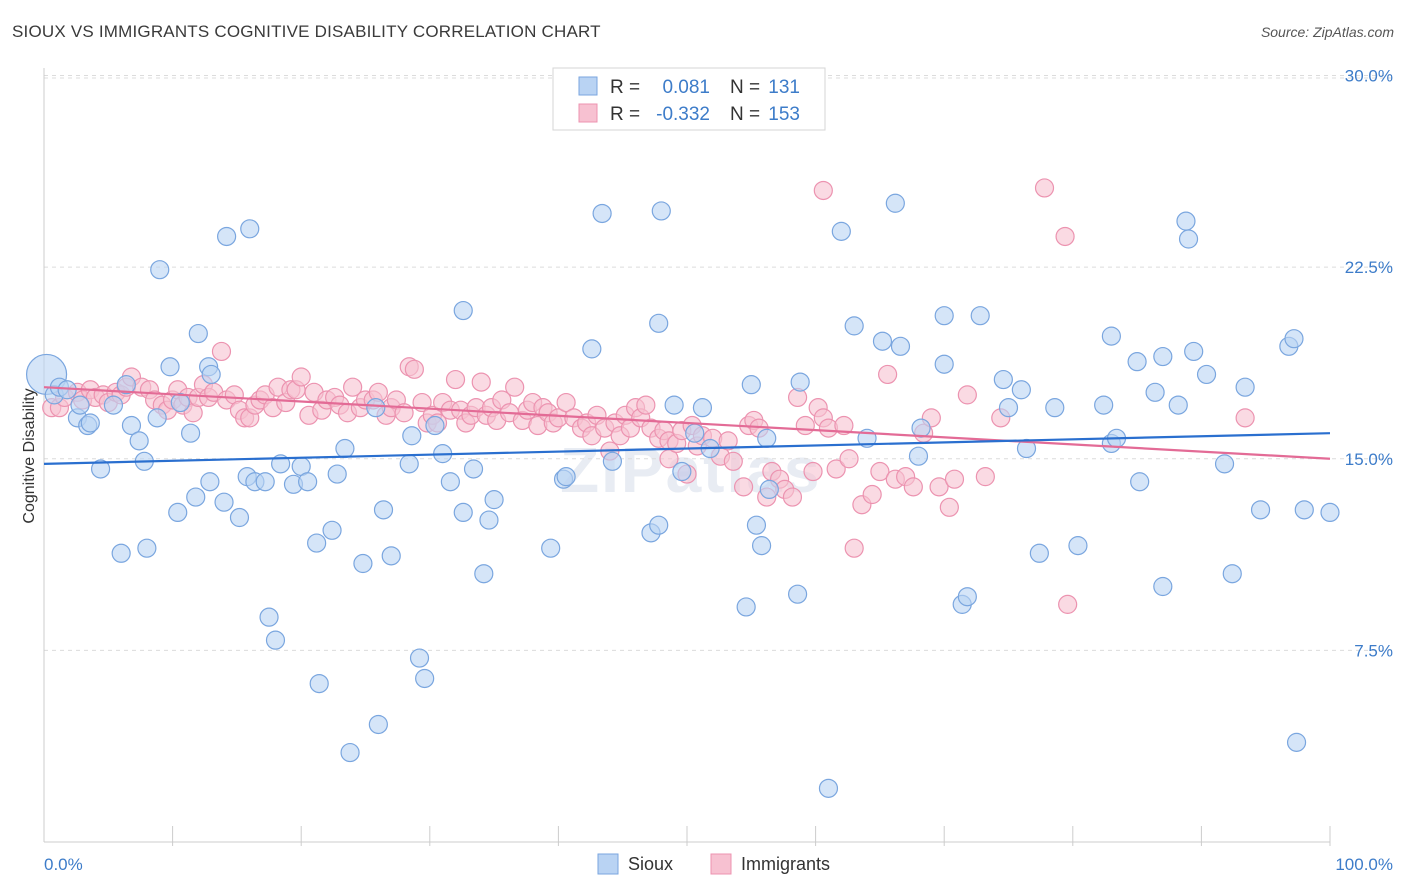  I want to click on legend-sioux-r-label: R =, so click(625, 87).